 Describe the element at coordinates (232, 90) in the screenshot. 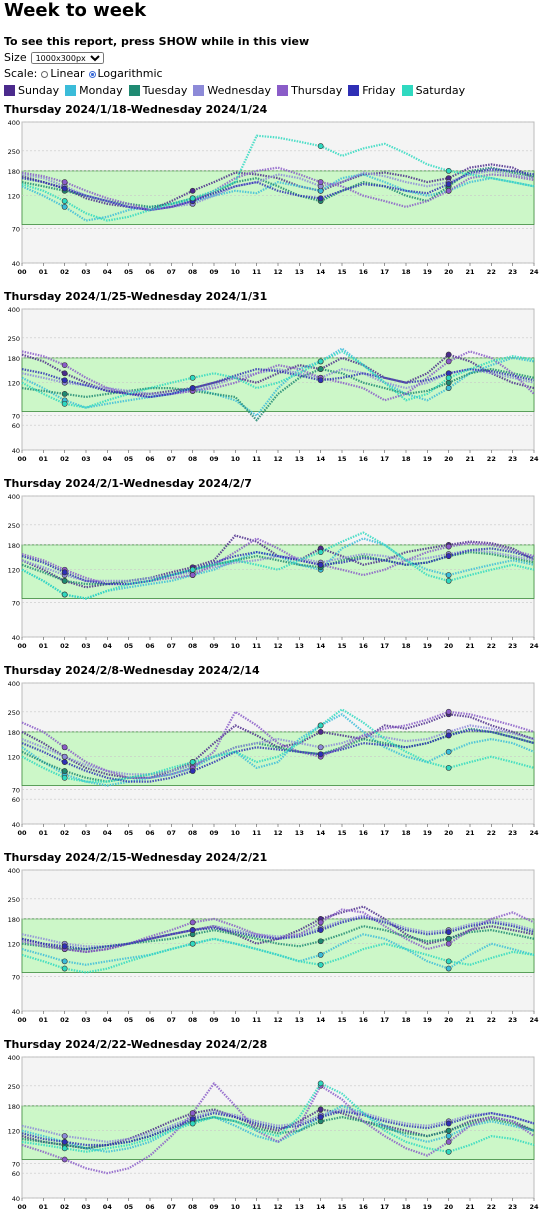

I see `legend-item-wednesday: Wednesday` at that location.